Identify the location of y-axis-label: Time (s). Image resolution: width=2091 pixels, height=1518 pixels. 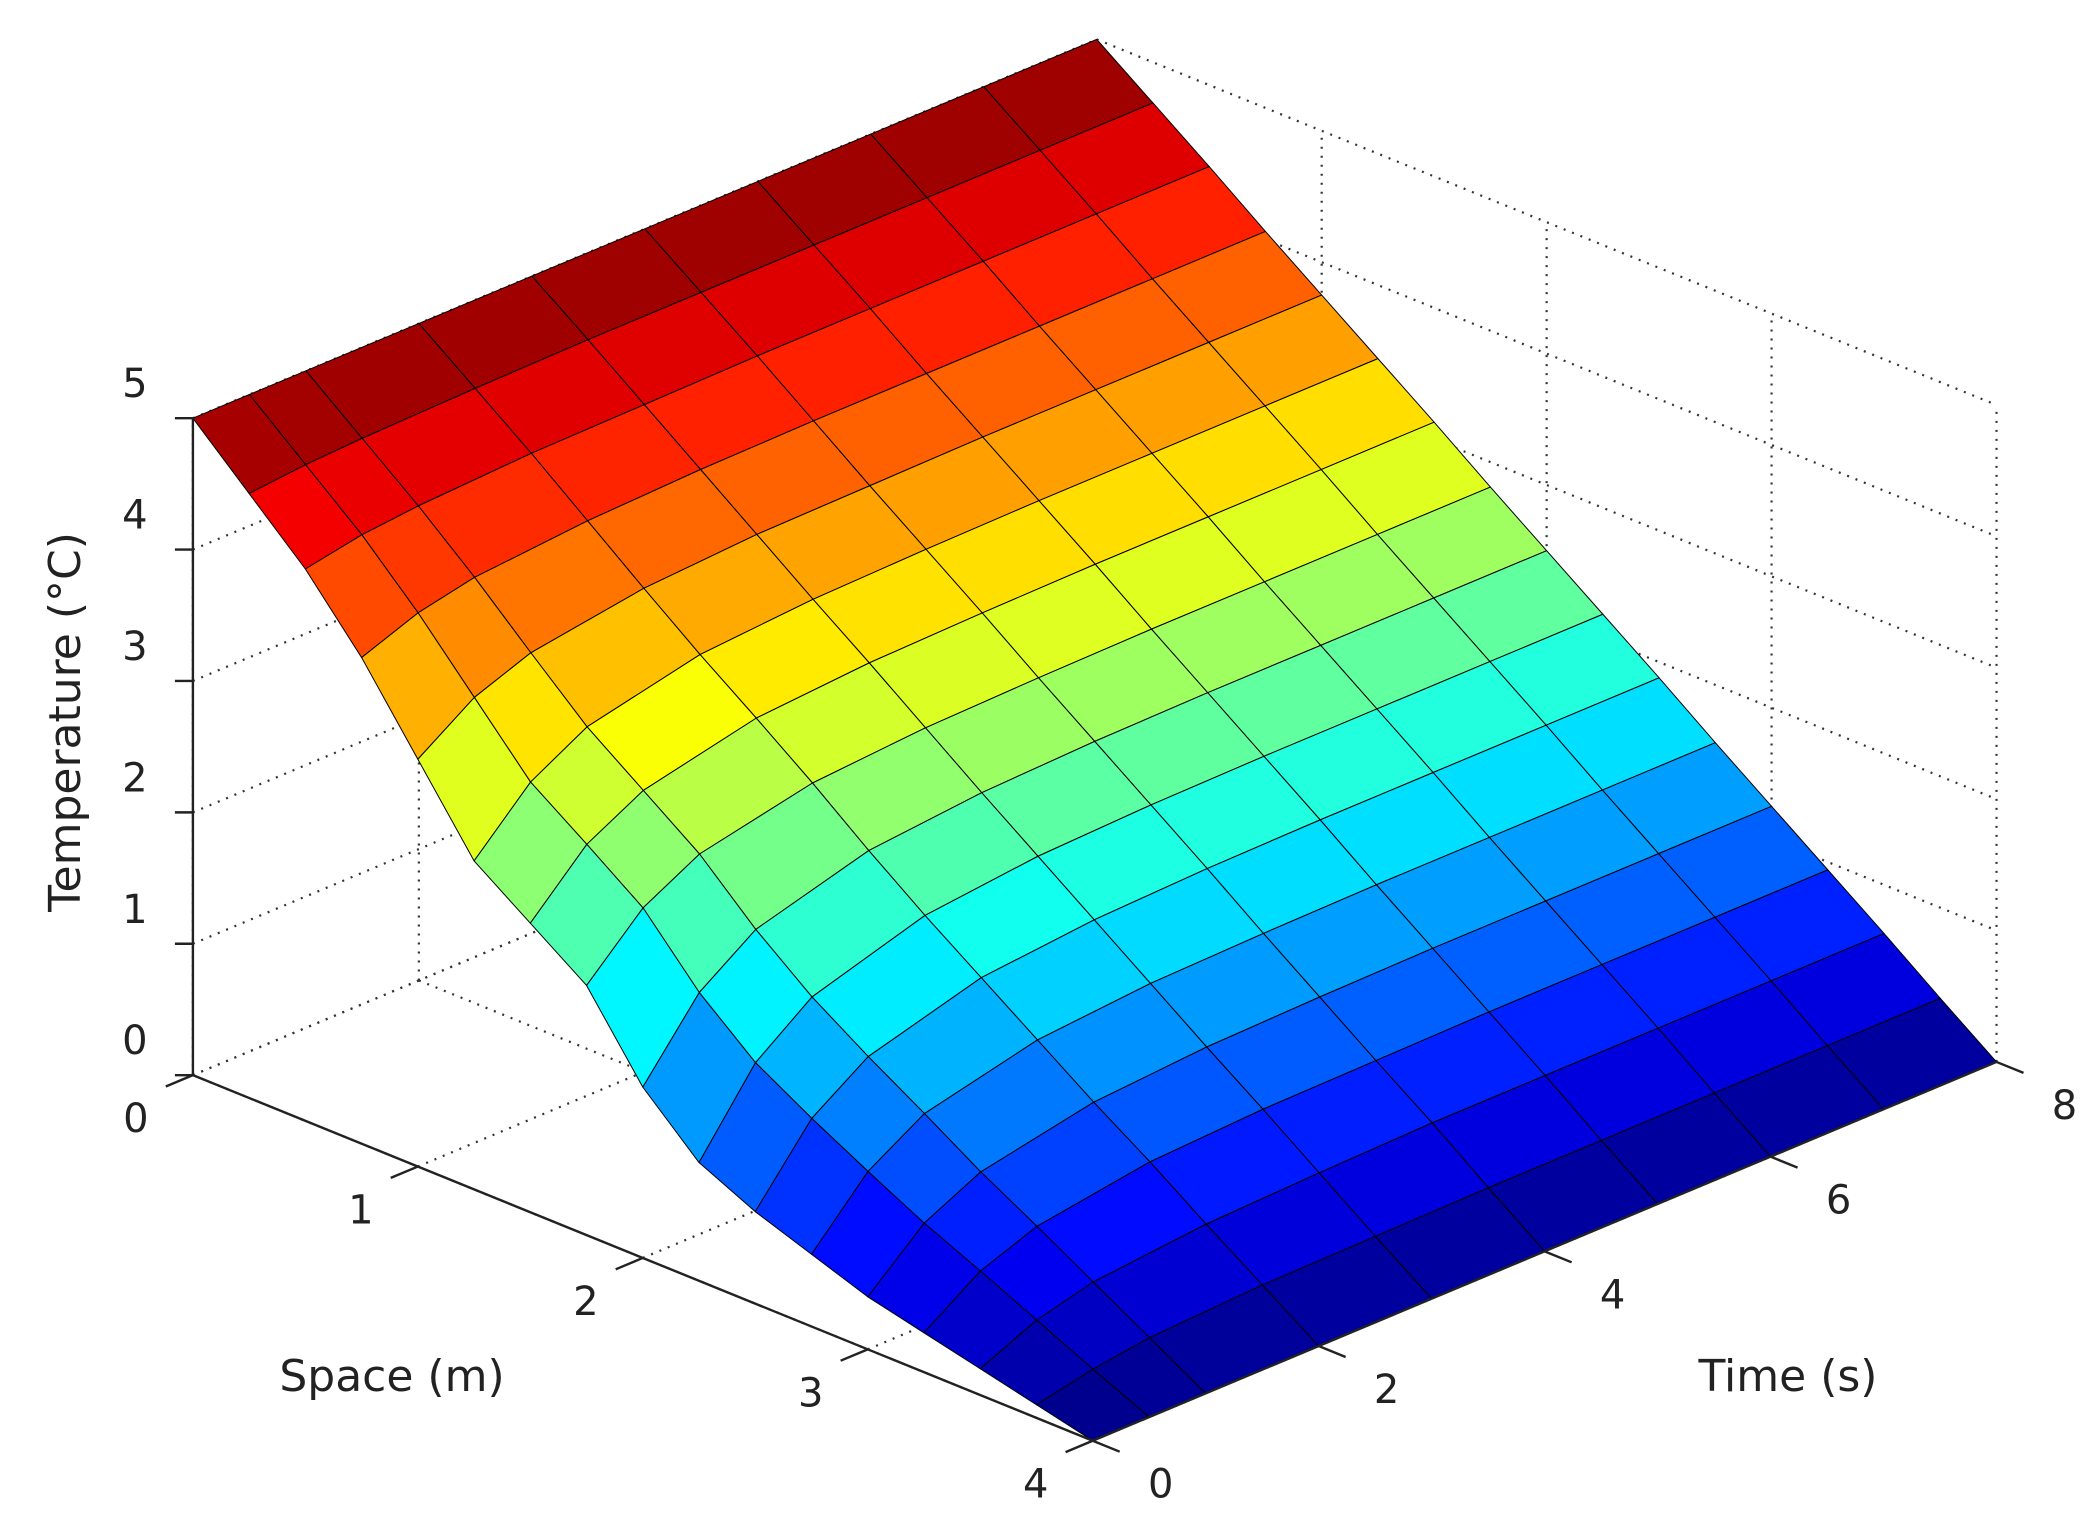
(1788, 1376).